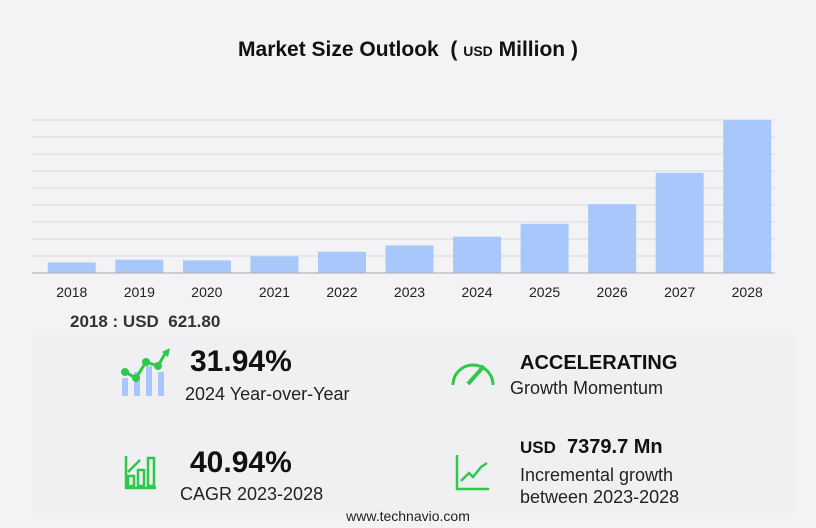 This screenshot has height=528, width=816. Describe the element at coordinates (241, 462) in the screenshot. I see `cagr-value: 40.94%` at that location.